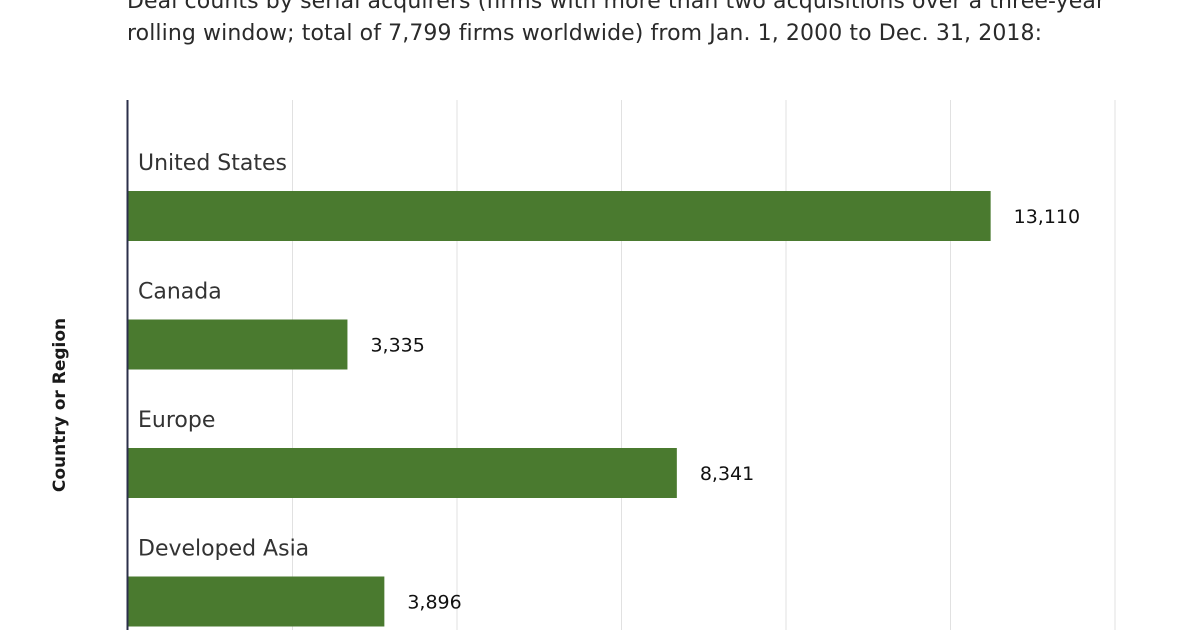 This screenshot has width=1200, height=630. Describe the element at coordinates (256, 601) in the screenshot. I see `bar-developed-asia` at that location.